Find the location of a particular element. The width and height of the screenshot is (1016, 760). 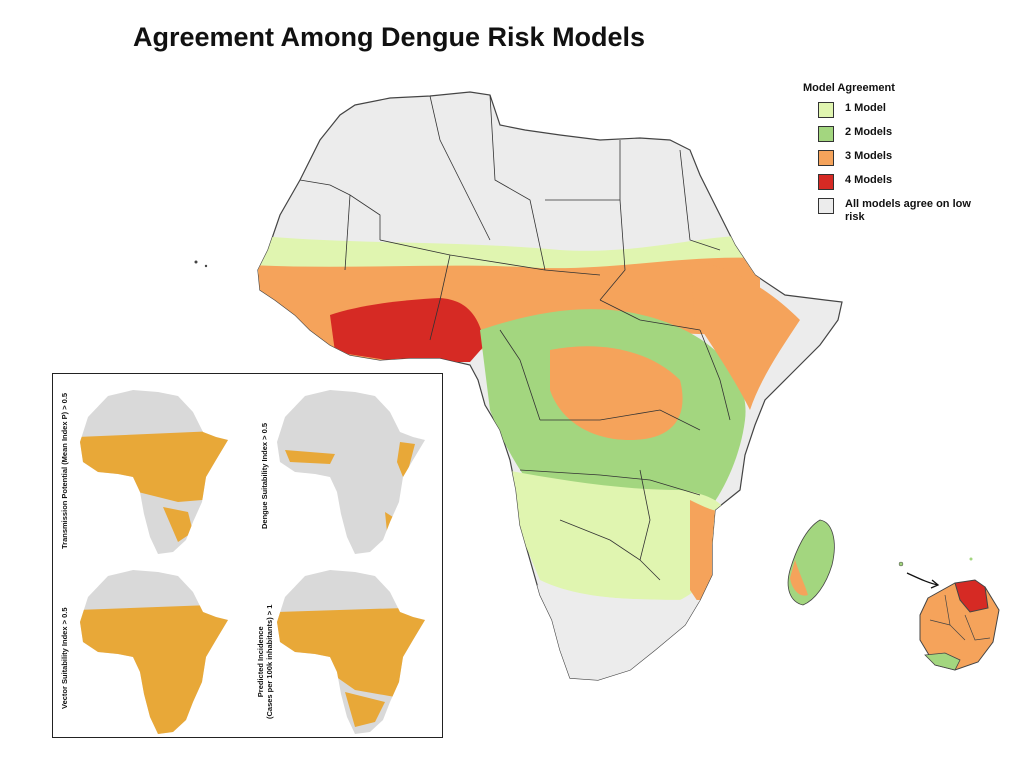

map-title: Agreement Among Dengue Risk Models is located at coordinates (389, 37).